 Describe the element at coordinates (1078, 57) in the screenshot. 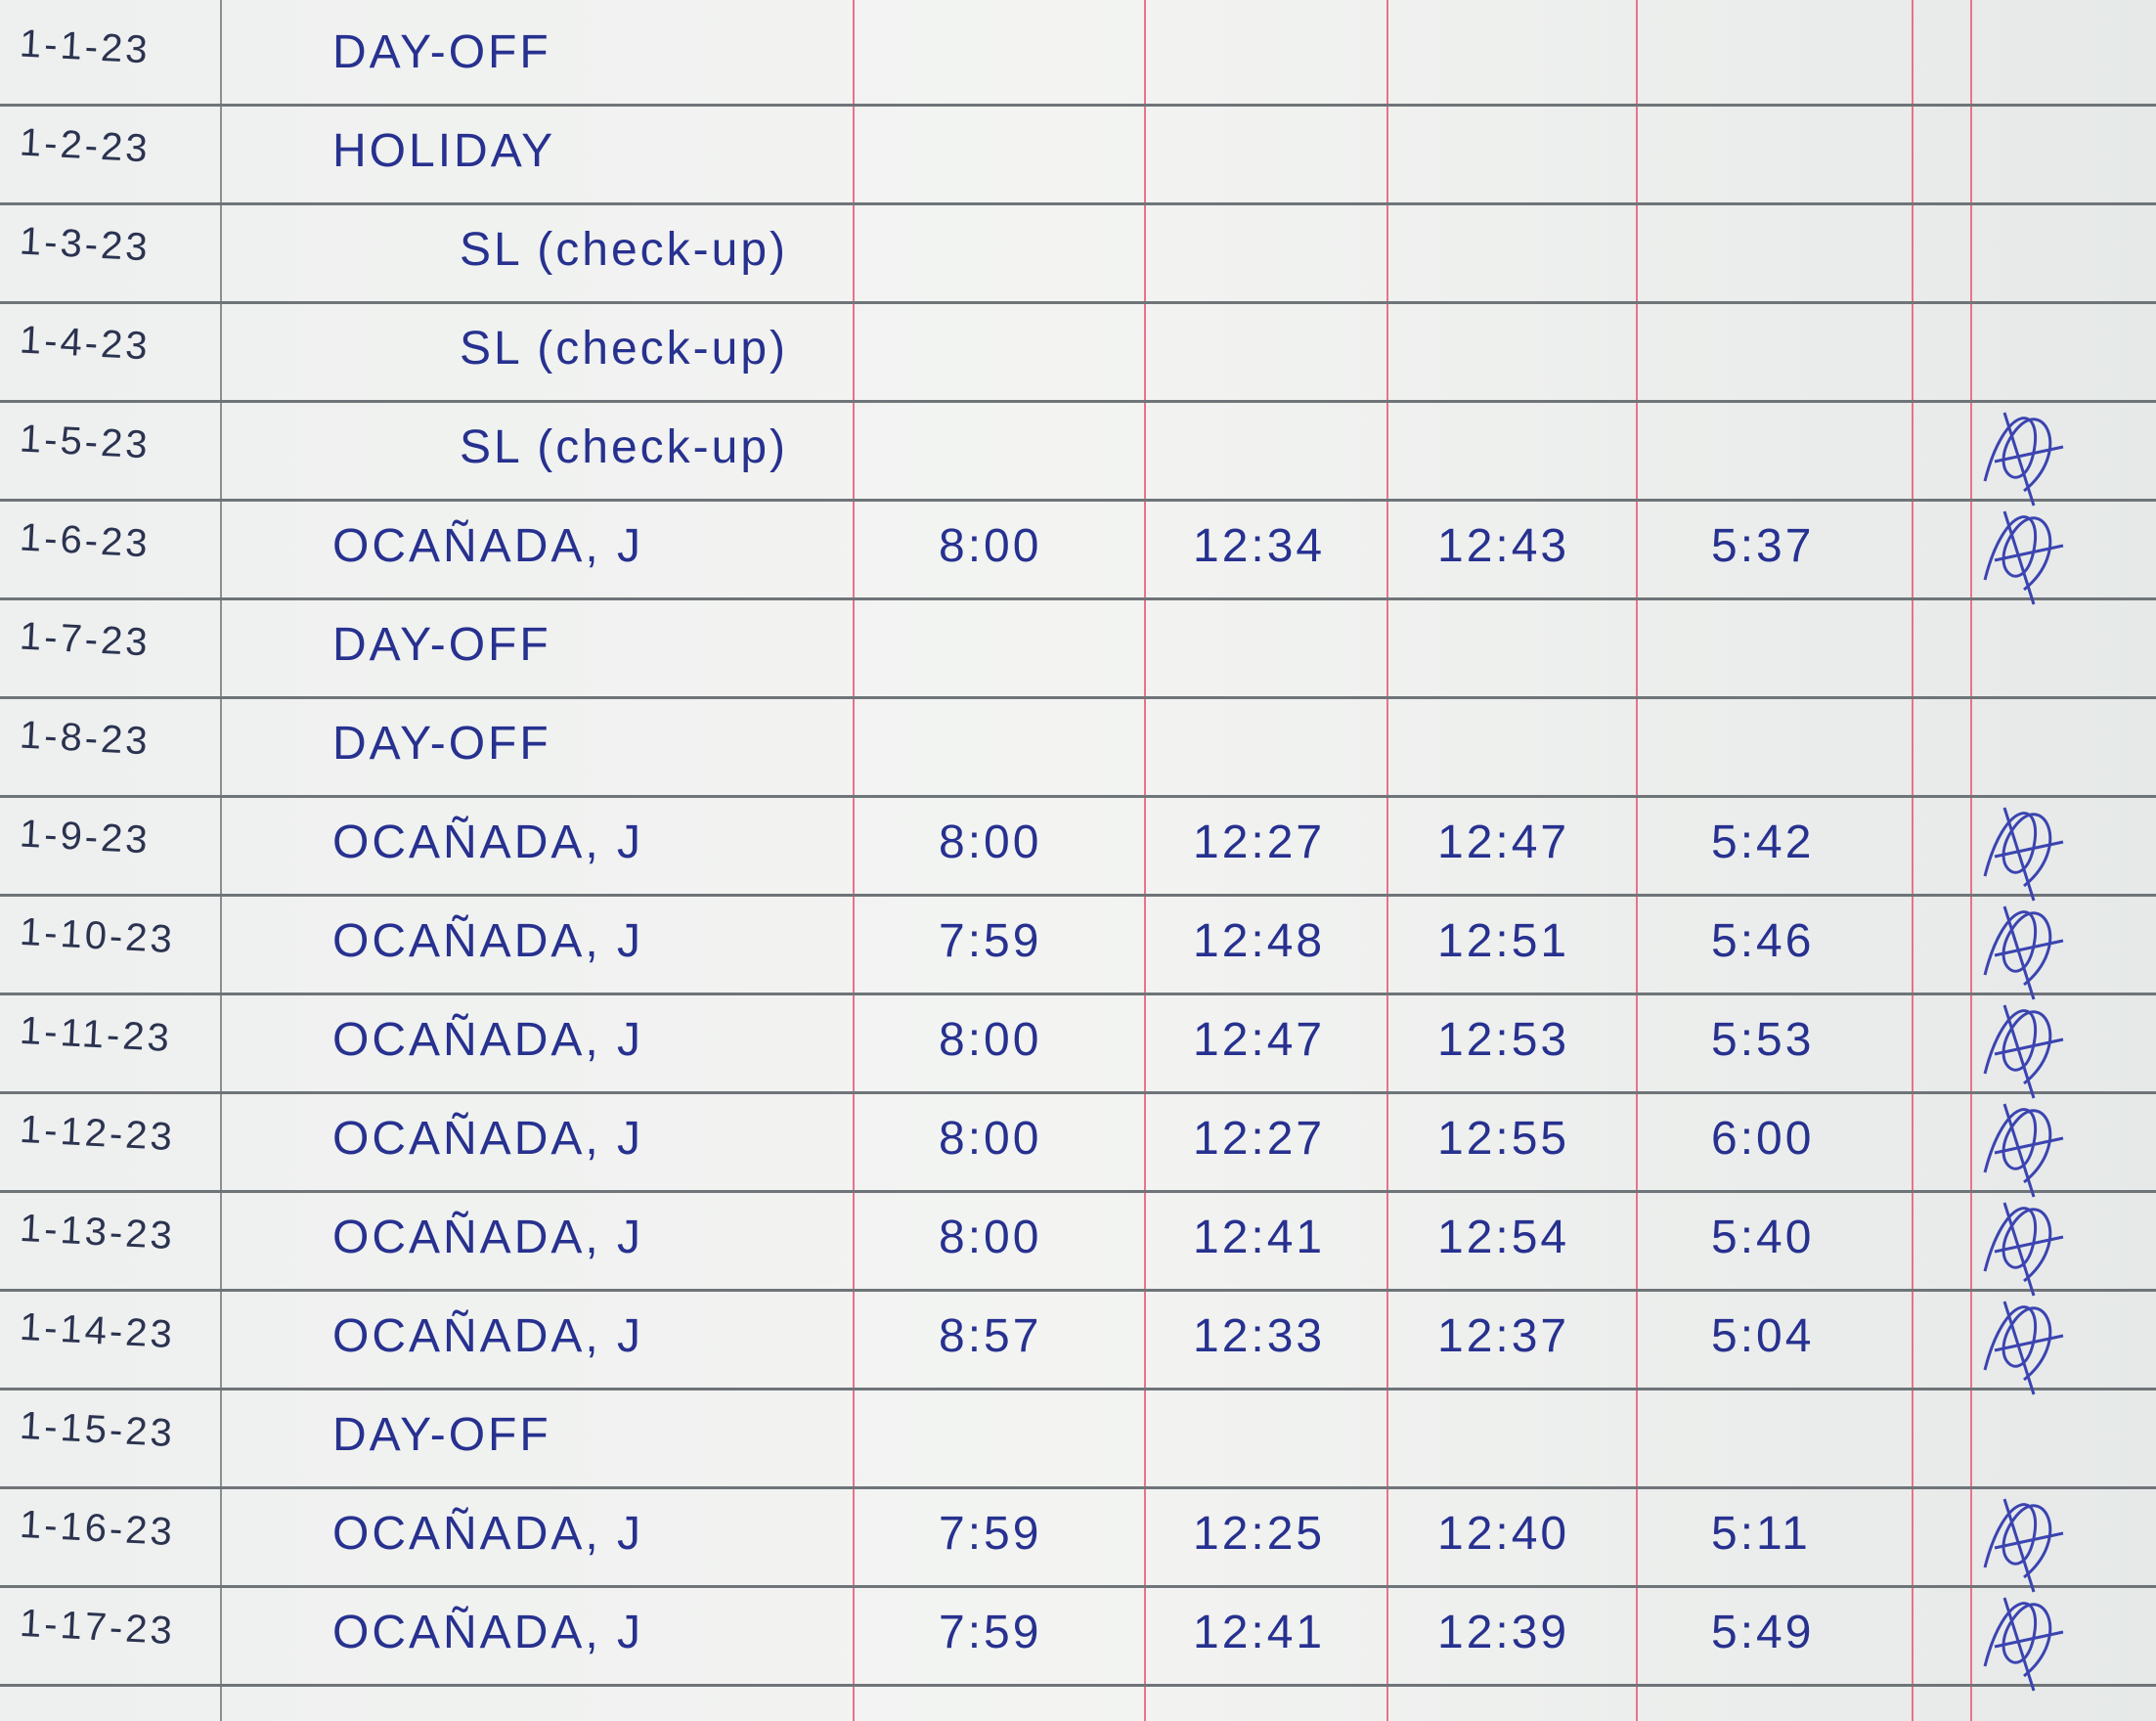

I see `log-row: 1-1-23 DAY-OFF` at that location.